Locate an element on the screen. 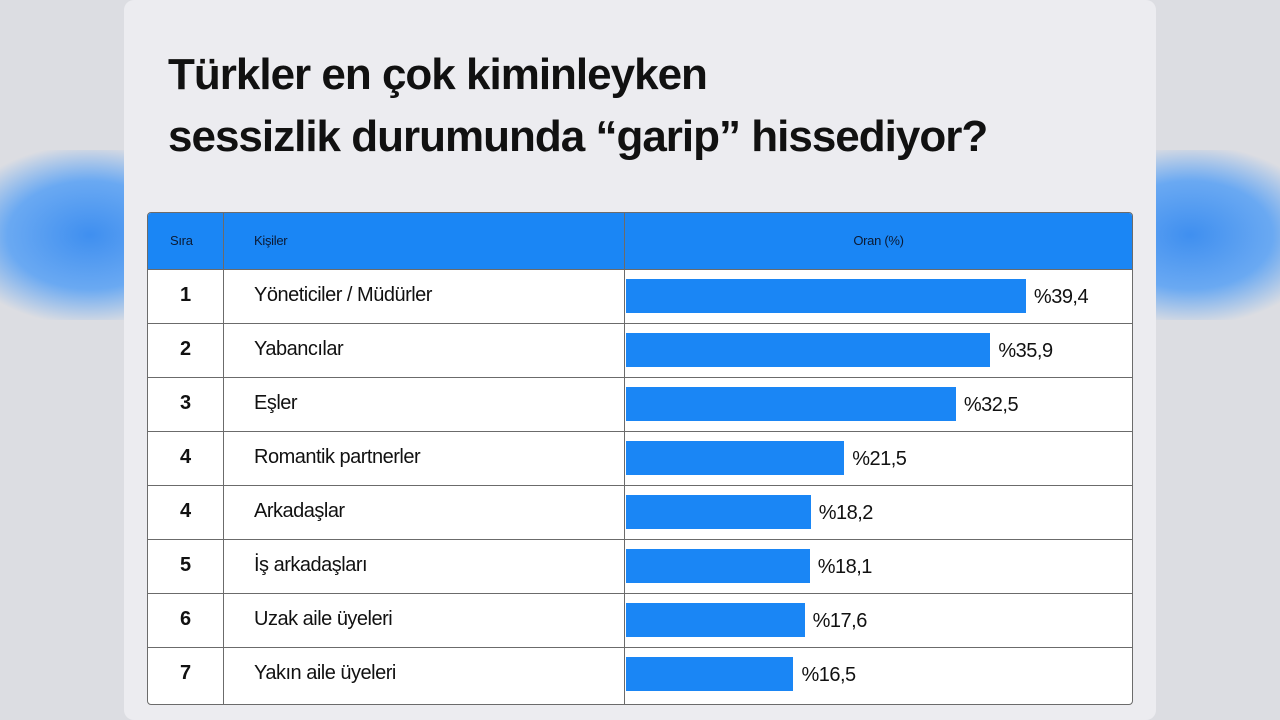  bar-value-label: %18,1 is located at coordinates (845, 567).